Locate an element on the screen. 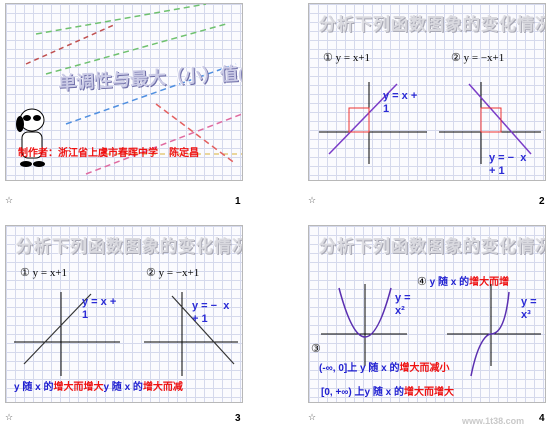 Image resolution: width=551 pixels, height=427 pixels. line-3: (-∞, 0]上 y 随 x 的增大而减小 is located at coordinates (384, 366).